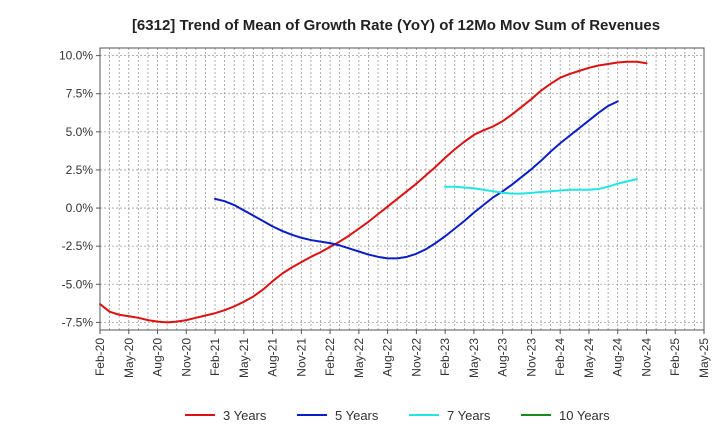  What do you see at coordinates (357, 415) in the screenshot?
I see `legend-label: 5 Years` at bounding box center [357, 415].